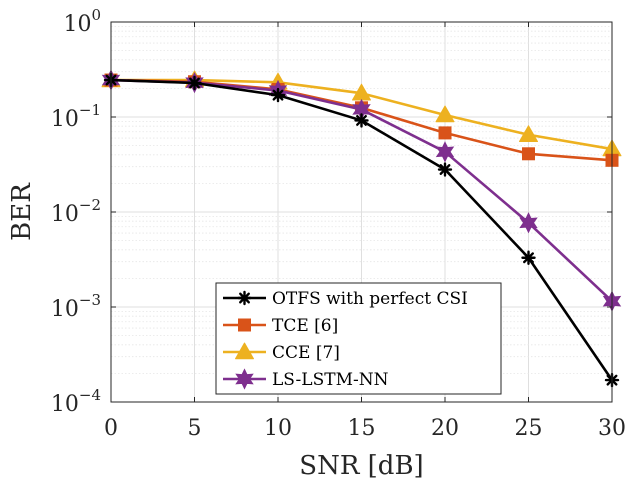 This screenshot has width=629, height=485. I want to click on x-tick-label: 20, so click(445, 428).